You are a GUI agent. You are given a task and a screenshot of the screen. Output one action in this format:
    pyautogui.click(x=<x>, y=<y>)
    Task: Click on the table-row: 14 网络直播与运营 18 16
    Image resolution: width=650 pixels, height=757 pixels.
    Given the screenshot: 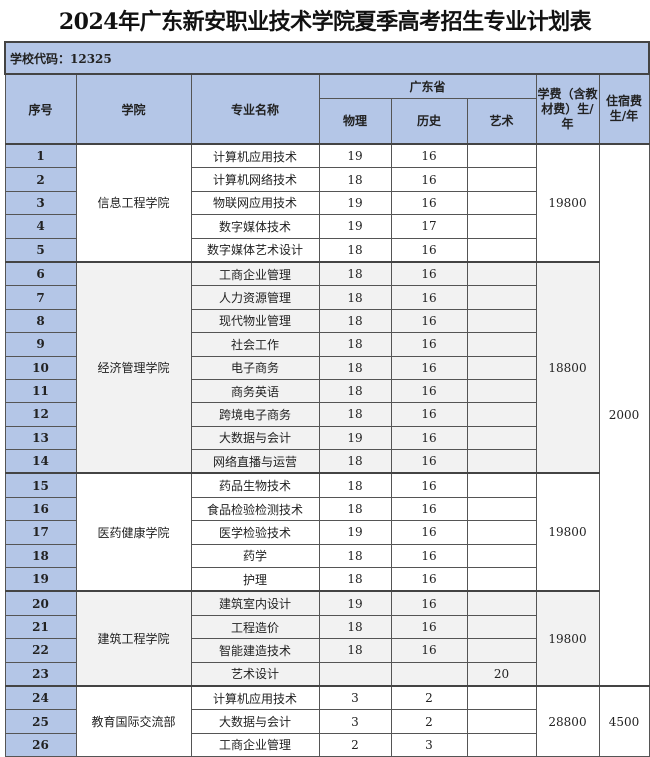 What is the action you would take?
    pyautogui.click(x=326, y=461)
    